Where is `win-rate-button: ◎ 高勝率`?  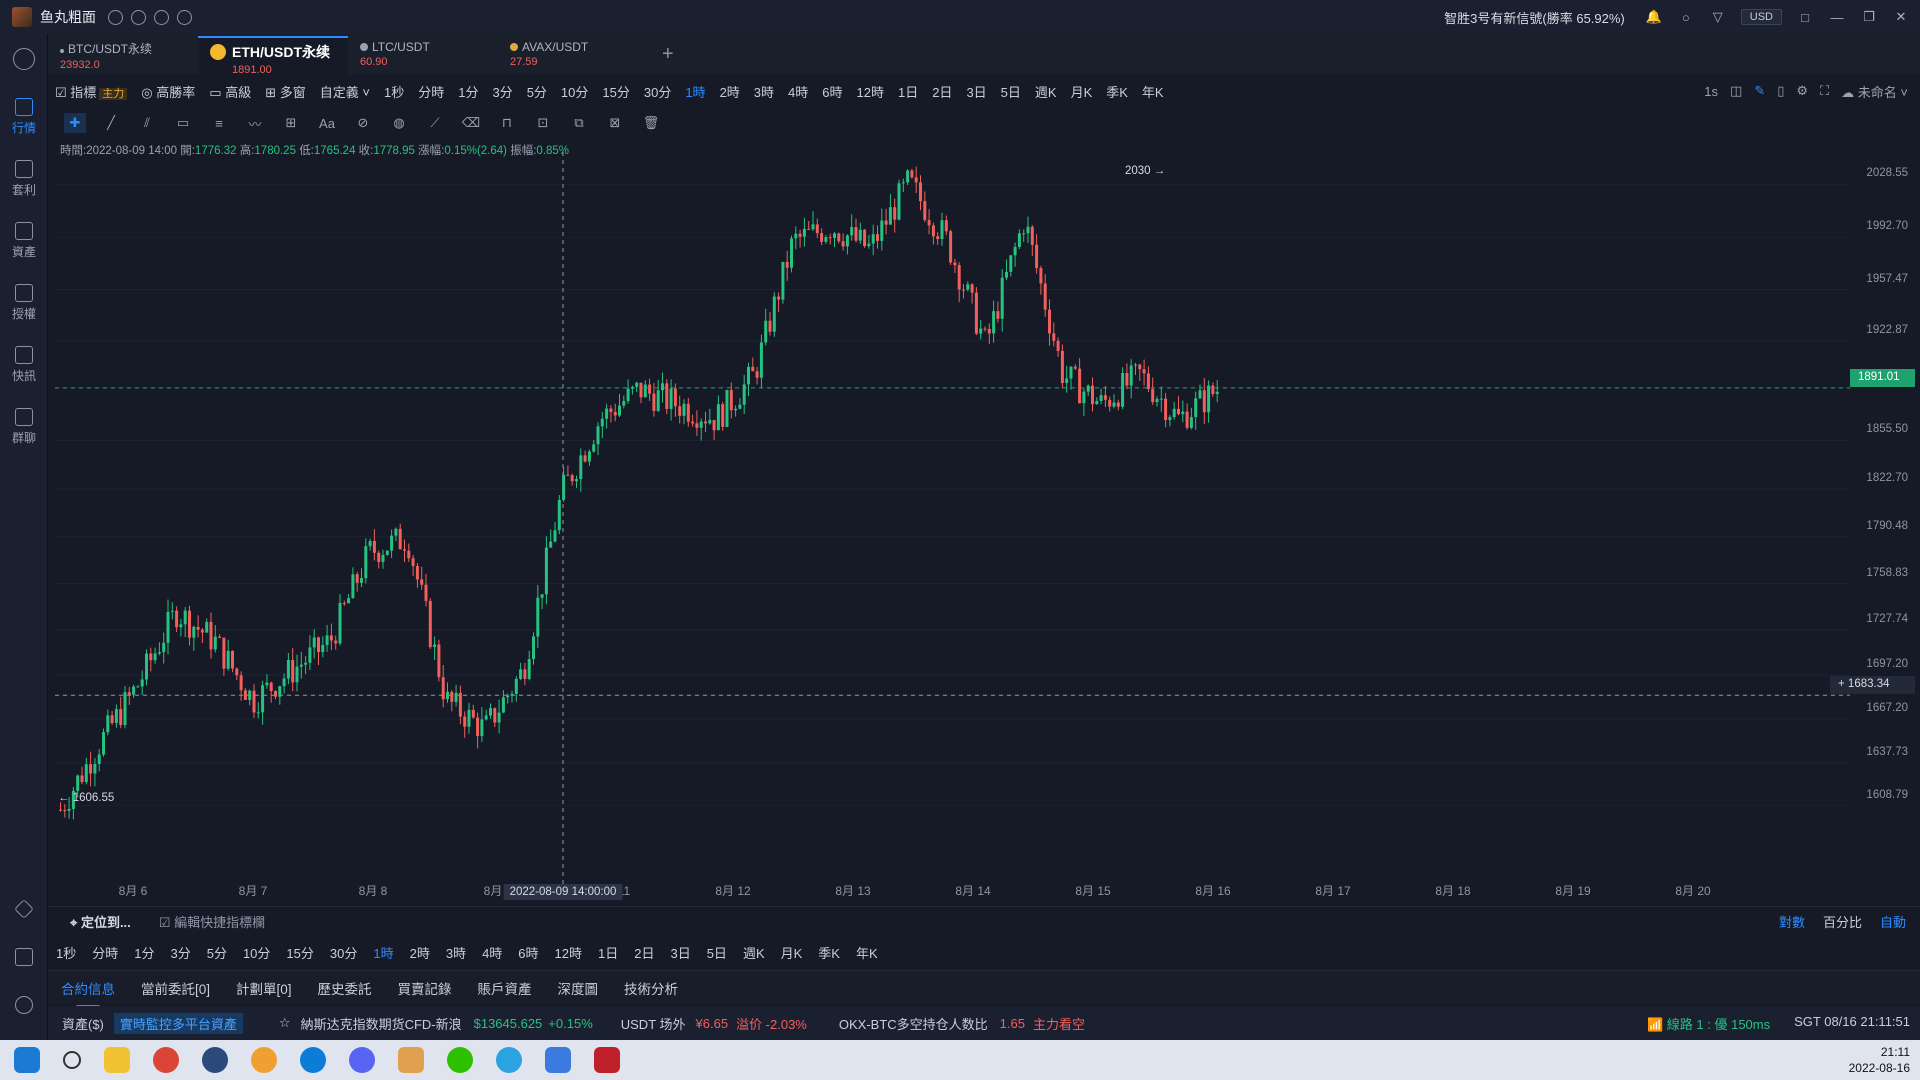
win-rate-button: ◎ 高勝率 is located at coordinates (168, 92).